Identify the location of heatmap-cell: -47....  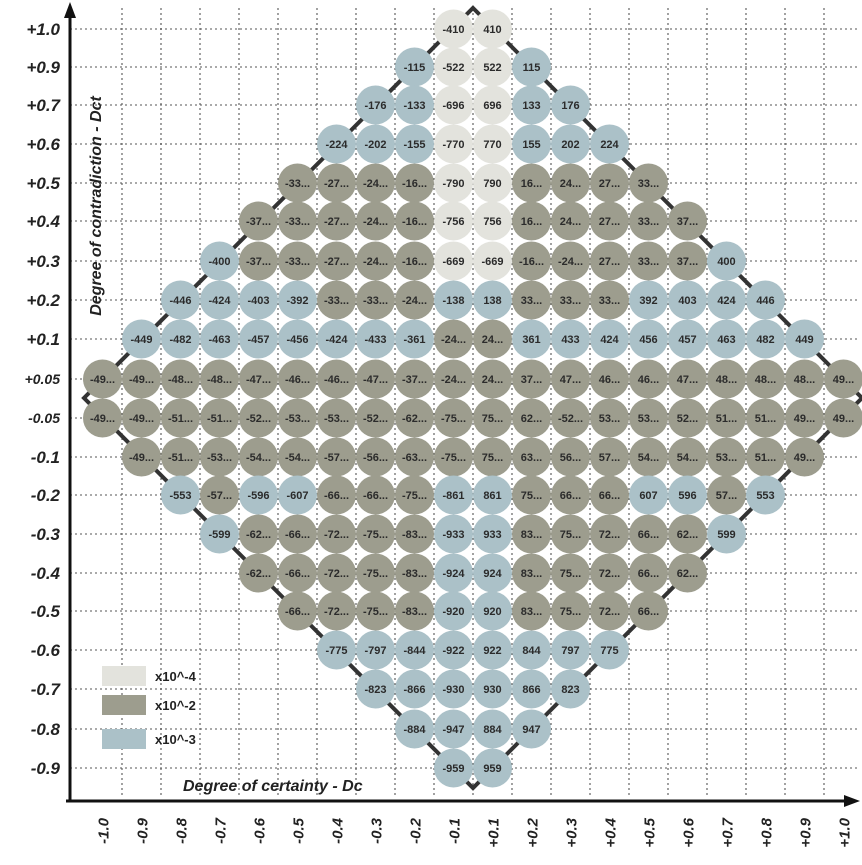
(258, 379).